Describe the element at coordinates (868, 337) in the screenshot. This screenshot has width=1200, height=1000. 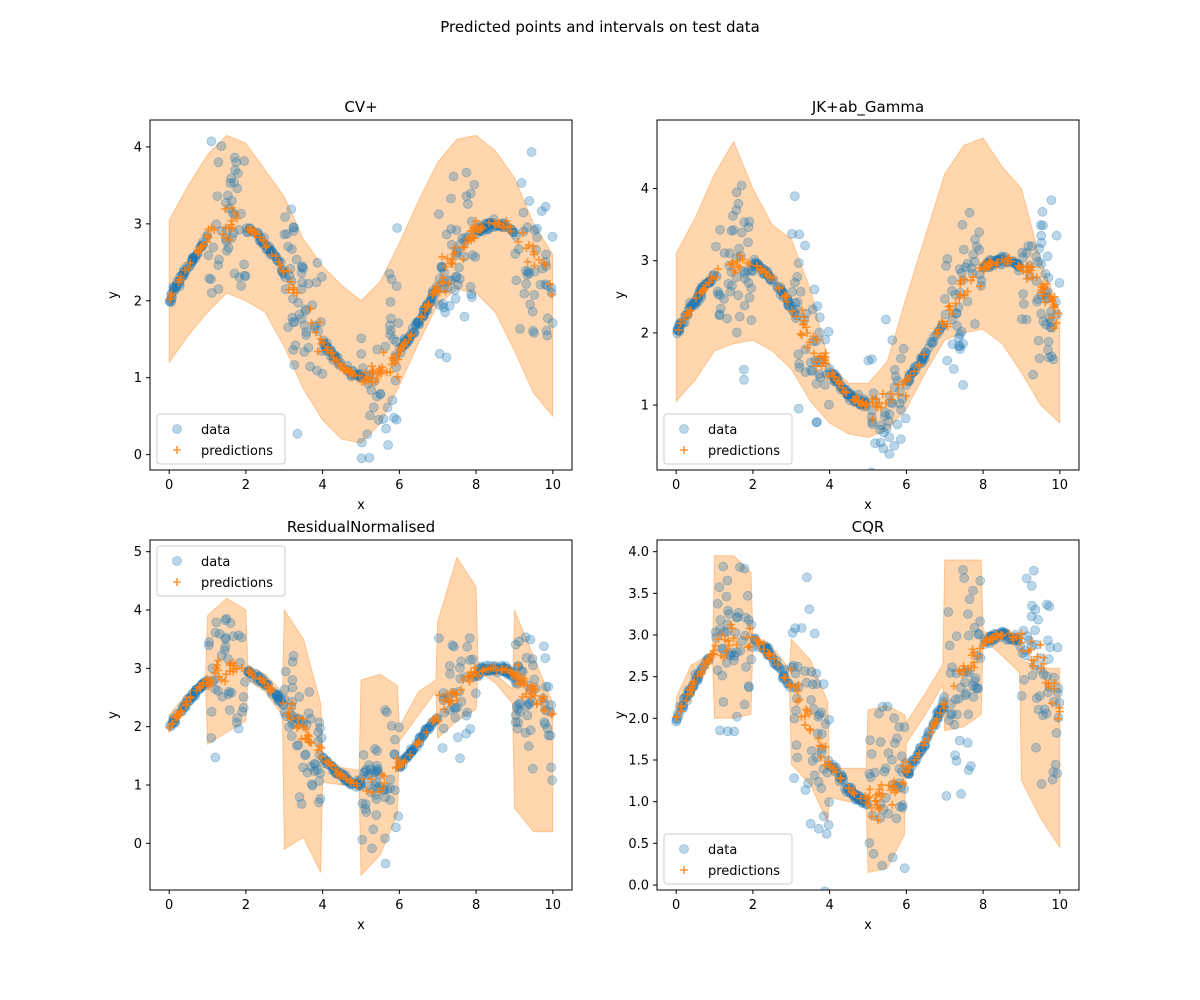
I see `prediction-series` at that location.